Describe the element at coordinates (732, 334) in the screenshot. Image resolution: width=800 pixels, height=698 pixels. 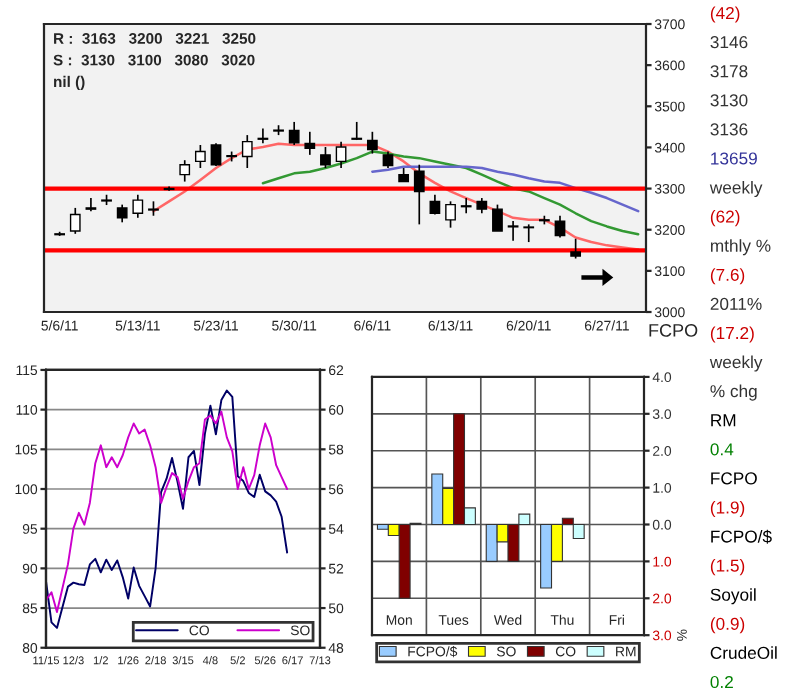
I see `text: (17.2)` at that location.